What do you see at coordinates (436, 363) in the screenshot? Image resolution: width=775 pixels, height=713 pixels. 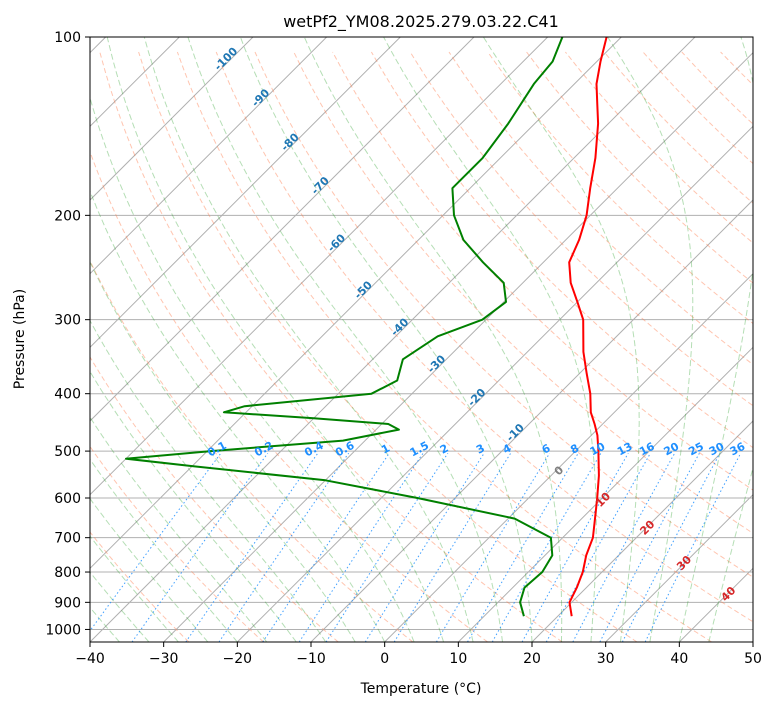 I see `dry-adiabat-label: -30` at bounding box center [436, 363].